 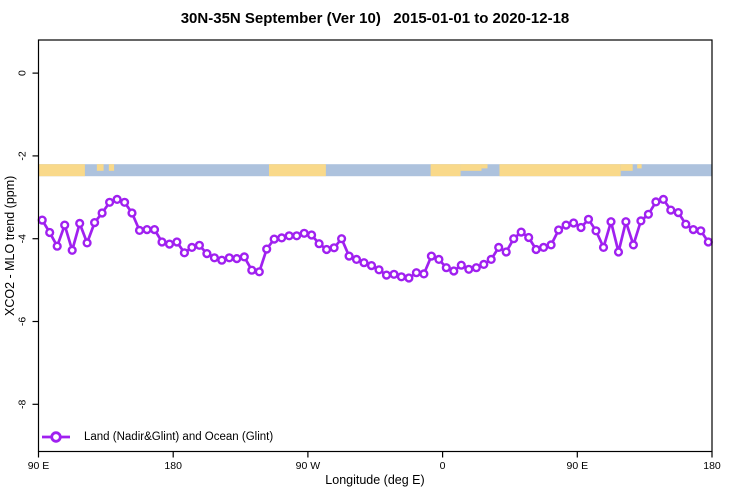 I want to click on x-tick-label: 0, so click(x=443, y=466).